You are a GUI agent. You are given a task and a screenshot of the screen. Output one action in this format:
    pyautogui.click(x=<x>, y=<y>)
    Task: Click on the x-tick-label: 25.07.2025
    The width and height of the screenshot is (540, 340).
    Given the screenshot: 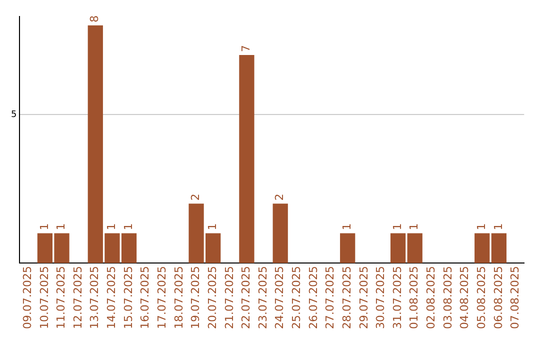 What is the action you would take?
    pyautogui.click(x=297, y=298)
    